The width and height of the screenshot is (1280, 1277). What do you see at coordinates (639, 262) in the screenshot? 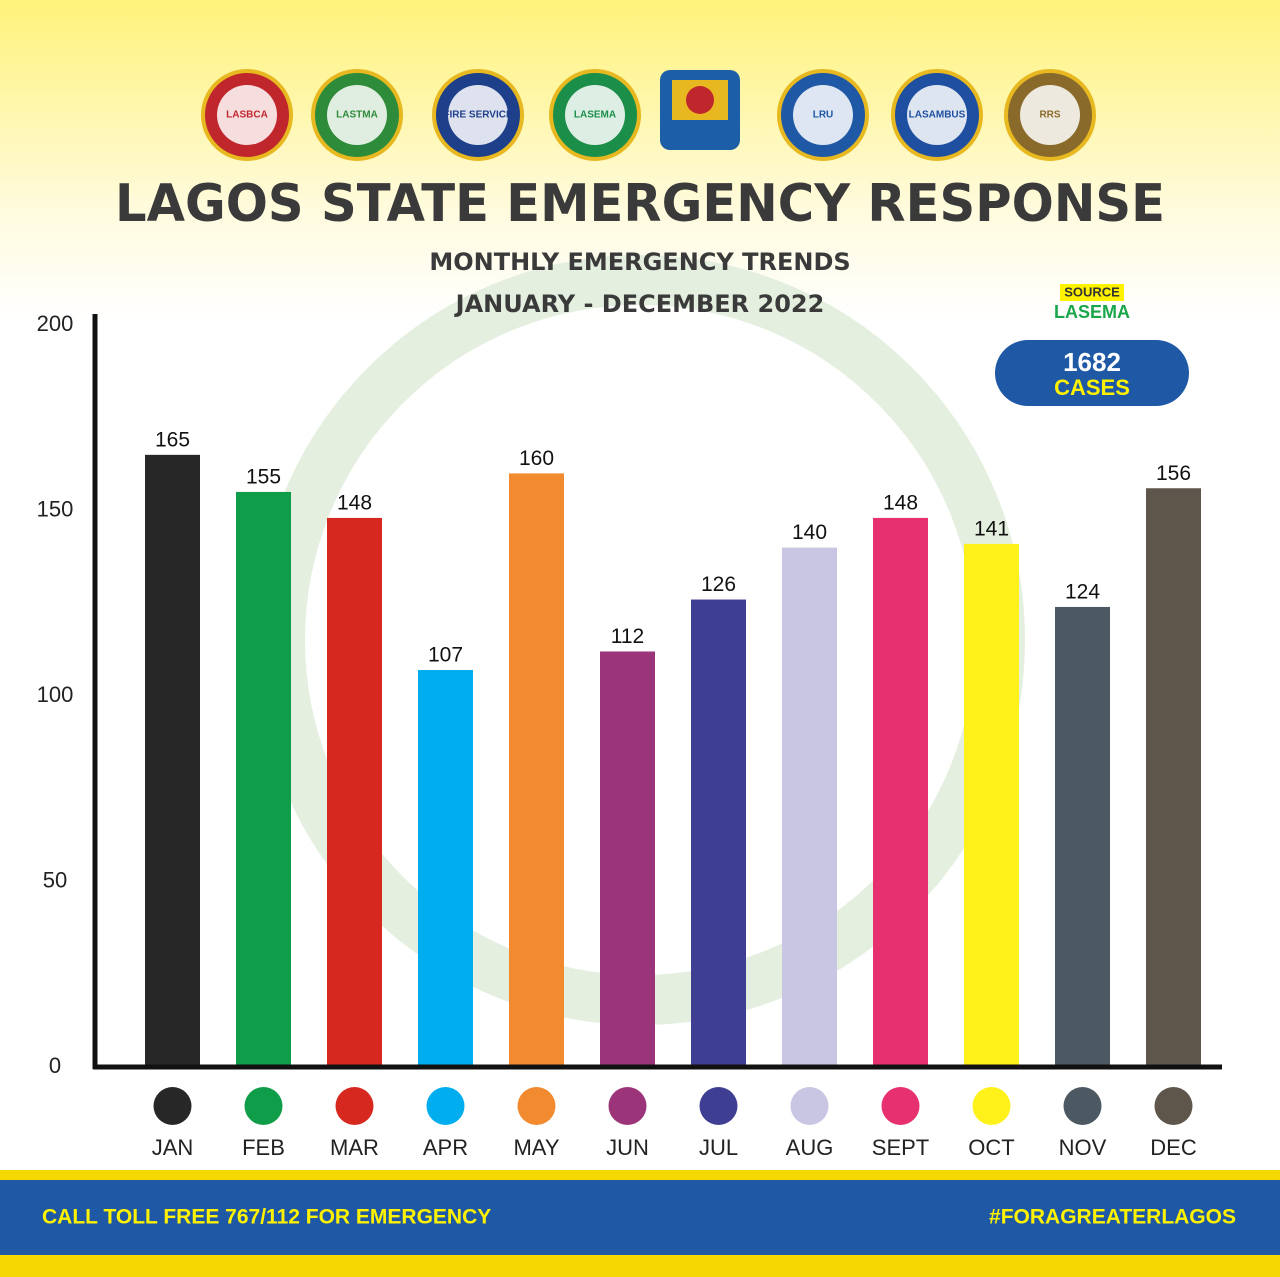
I see `chart-subtitle: MONTHLY EMERGENCY TRENDS` at bounding box center [639, 262].